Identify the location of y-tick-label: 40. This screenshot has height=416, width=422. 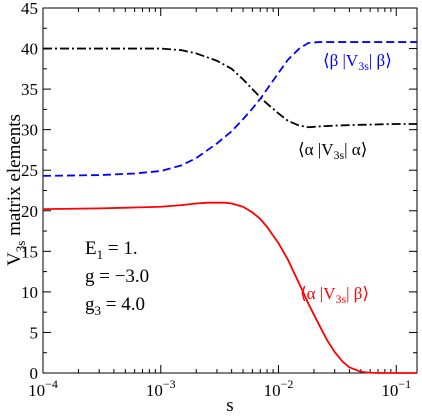
(29, 49).